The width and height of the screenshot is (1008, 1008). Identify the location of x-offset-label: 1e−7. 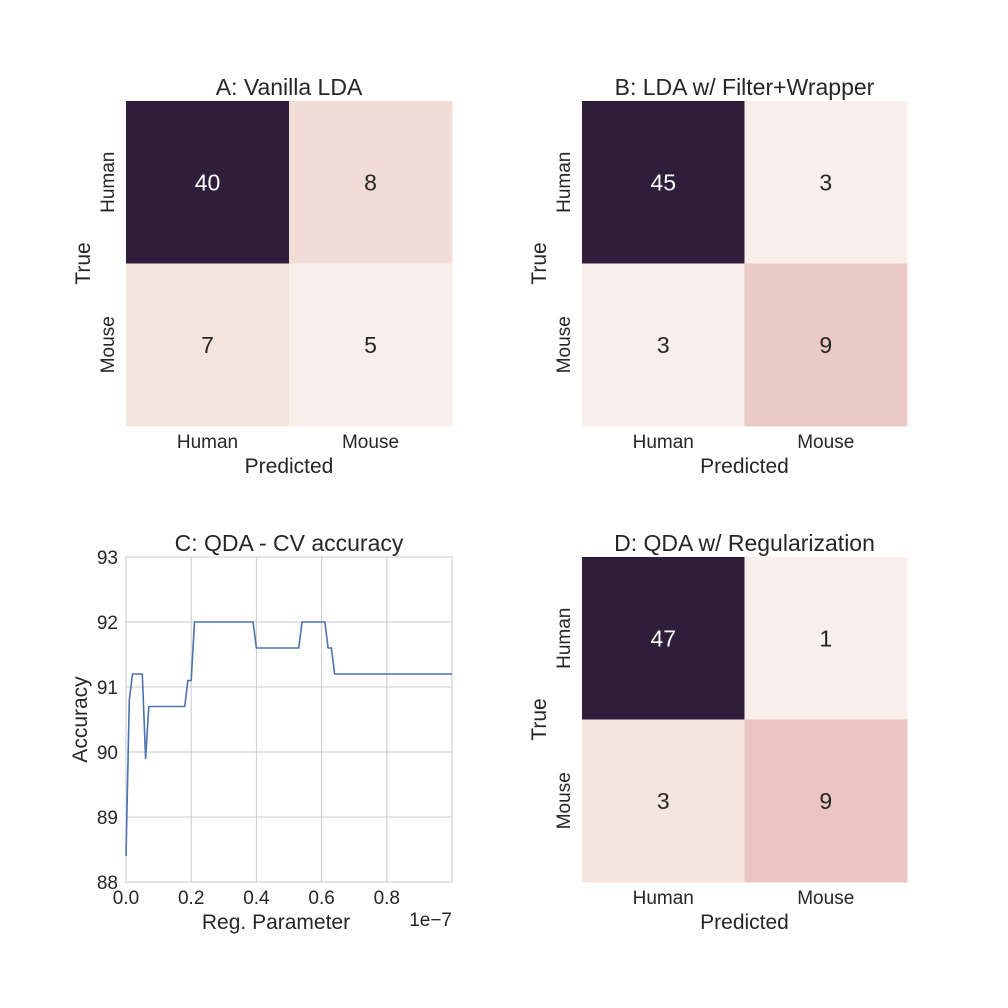
(430, 920).